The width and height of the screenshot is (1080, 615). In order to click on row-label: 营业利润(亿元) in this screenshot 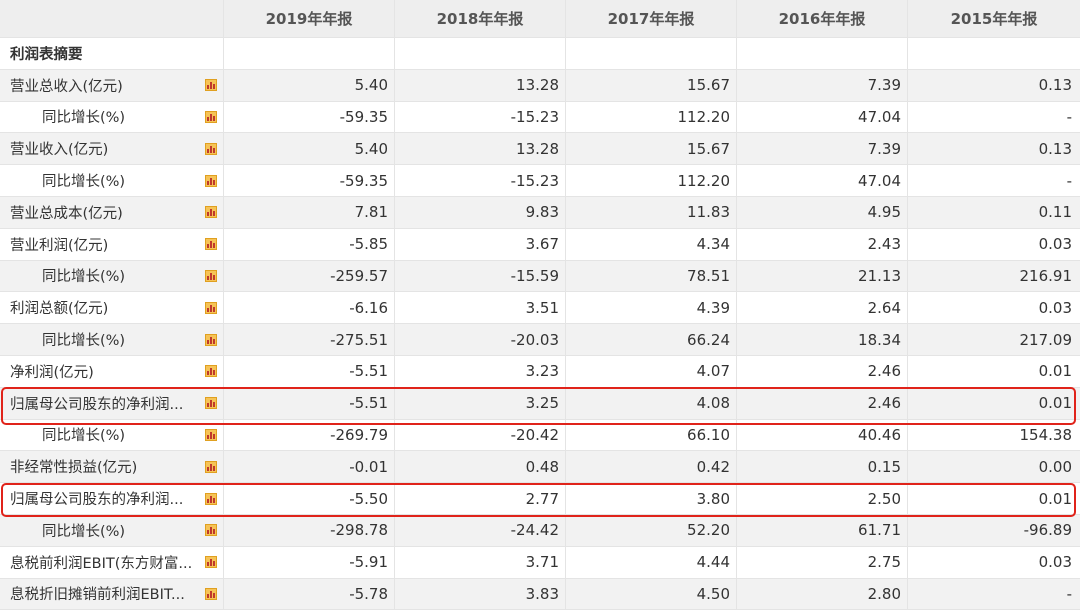, I will do `click(59, 245)`.